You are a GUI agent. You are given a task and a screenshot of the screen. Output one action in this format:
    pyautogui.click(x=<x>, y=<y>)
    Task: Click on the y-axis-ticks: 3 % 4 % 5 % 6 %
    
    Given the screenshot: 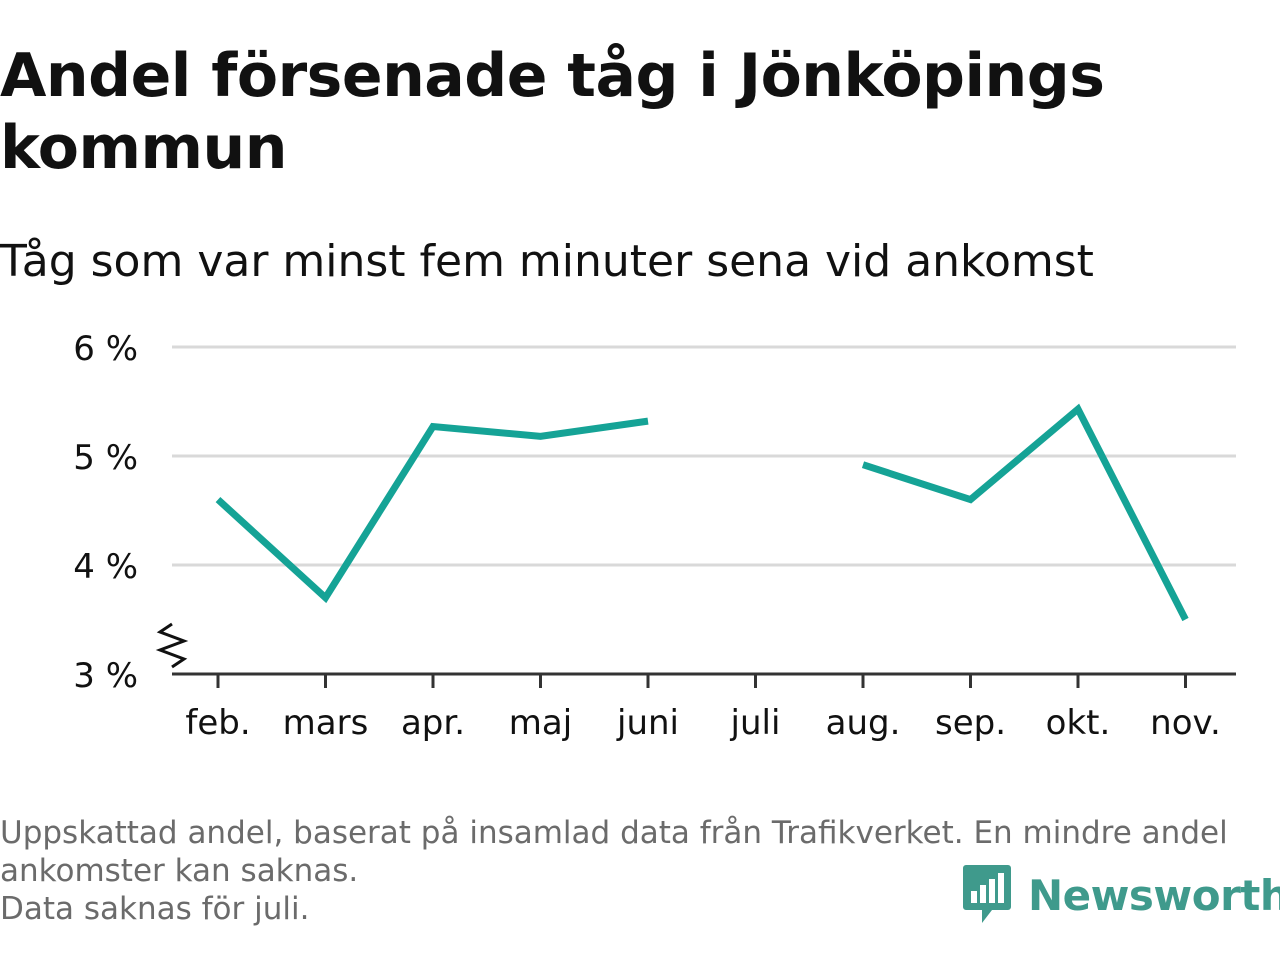 What is the action you would take?
    pyautogui.click(x=105, y=512)
    